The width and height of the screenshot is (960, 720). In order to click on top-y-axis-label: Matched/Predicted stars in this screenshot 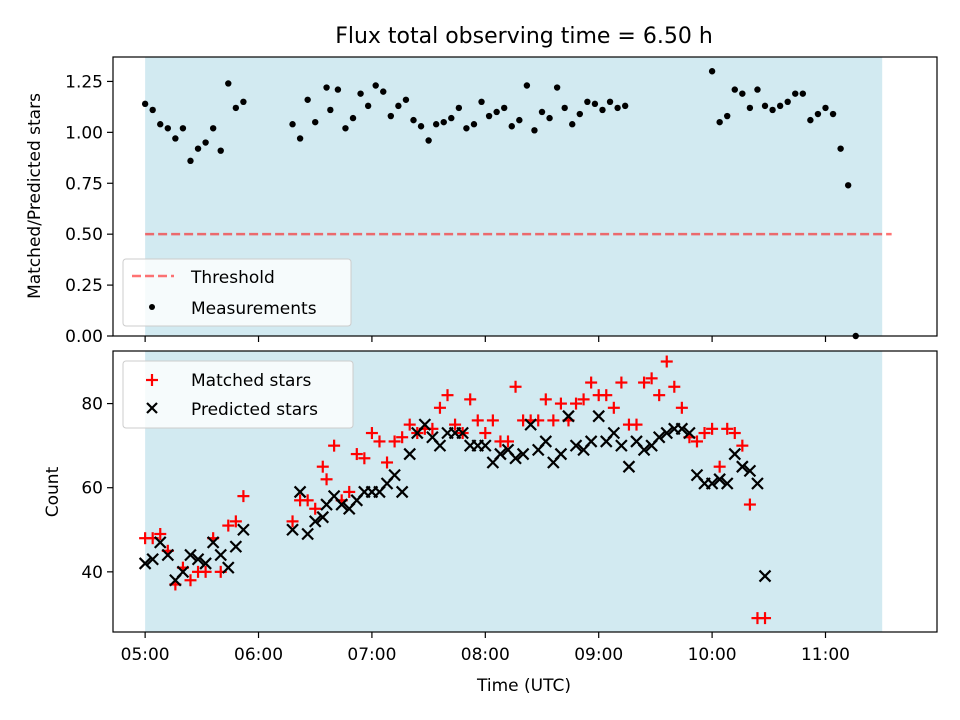, I will do `click(35, 196)`.